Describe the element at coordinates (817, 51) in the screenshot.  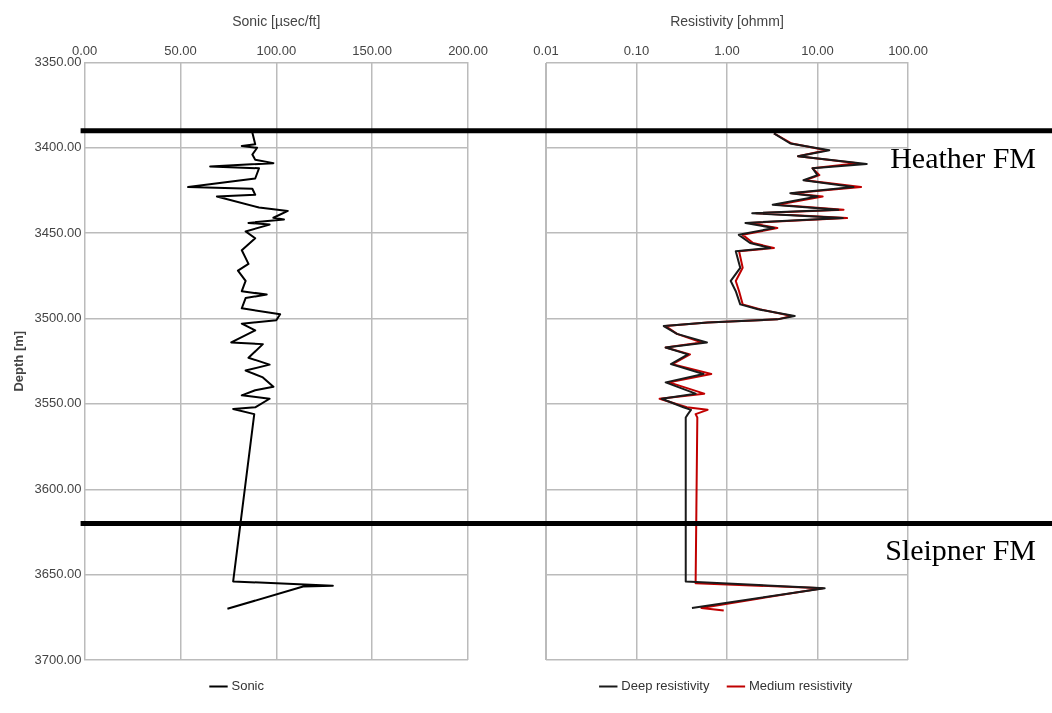
I see `x-tick-label: 10.00` at that location.